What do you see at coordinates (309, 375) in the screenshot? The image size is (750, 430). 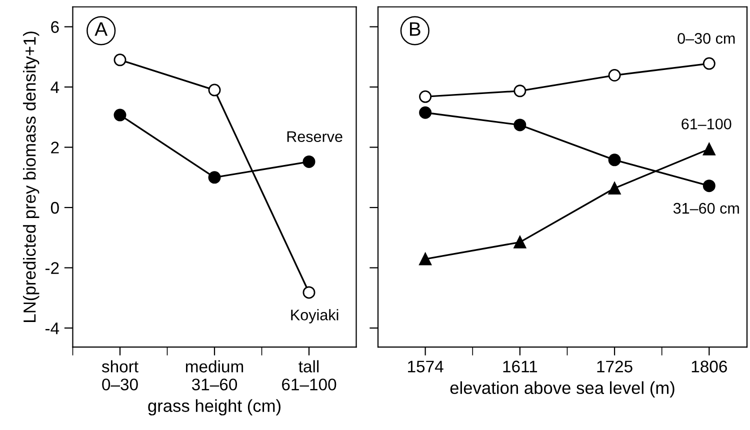 I see `x-tick-label: tall 61–100` at bounding box center [309, 375].